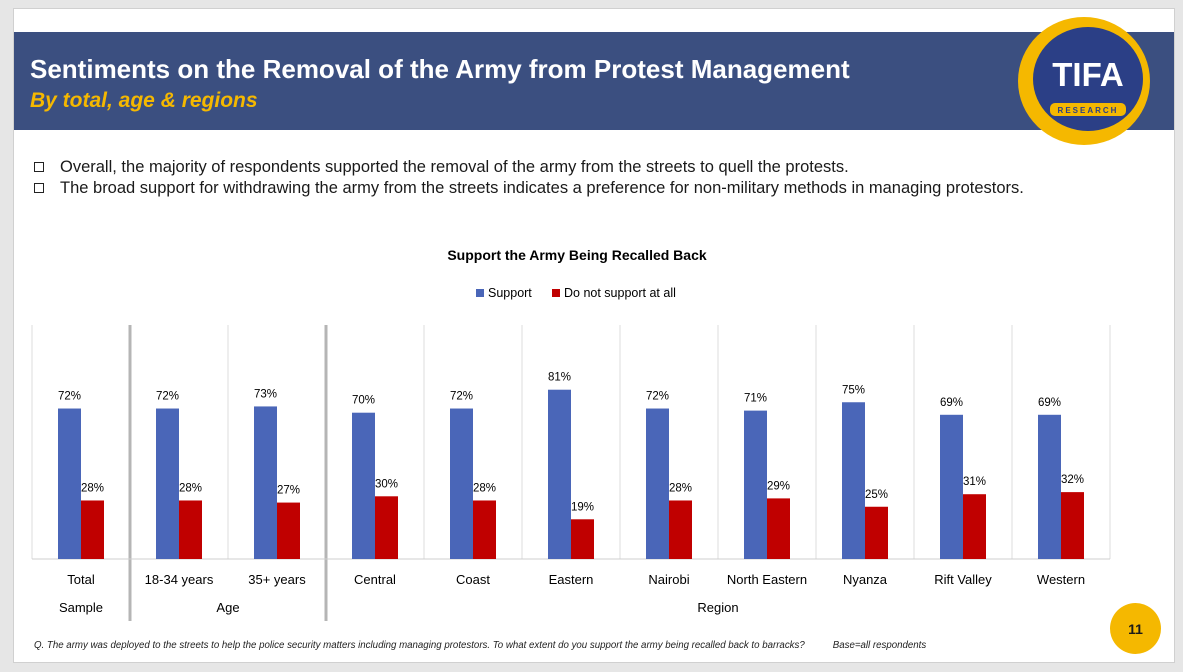  I want to click on tifa-logo: TIFA RESEARCH, so click(1084, 81).